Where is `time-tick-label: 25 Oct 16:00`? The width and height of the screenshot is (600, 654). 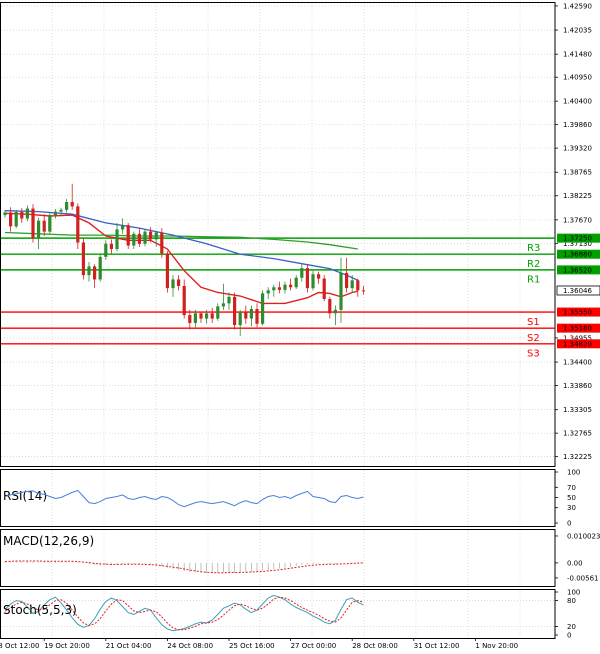 time-tick-label: 25 Oct 16:00 is located at coordinates (252, 646).